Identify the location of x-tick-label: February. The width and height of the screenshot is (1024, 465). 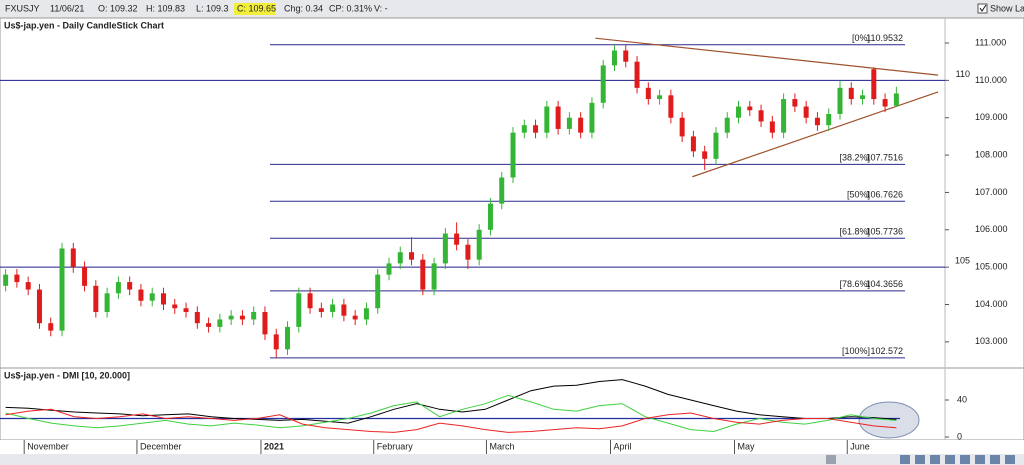
(395, 446).